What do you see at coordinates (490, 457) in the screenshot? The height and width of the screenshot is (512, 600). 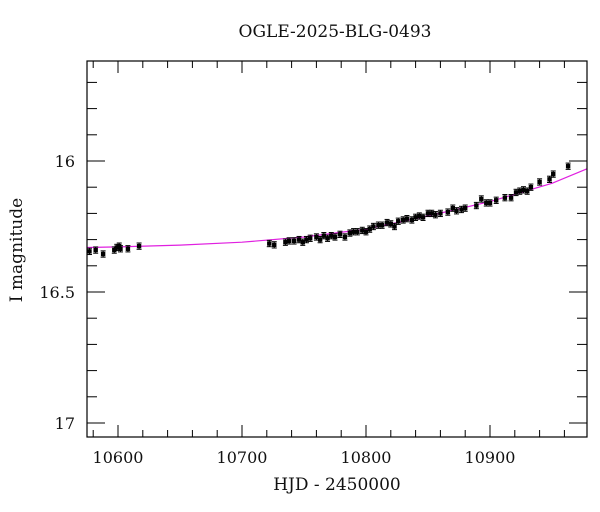 I see `x-tick-label: 10900` at bounding box center [490, 457].